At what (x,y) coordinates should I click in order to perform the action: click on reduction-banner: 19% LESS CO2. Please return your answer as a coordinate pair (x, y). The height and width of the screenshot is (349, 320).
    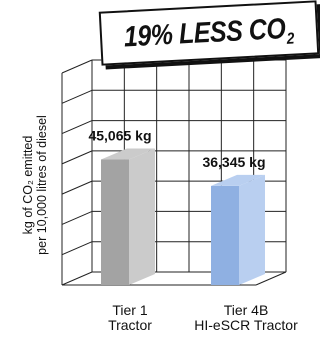
    Looking at the image, I should click on (209, 33).